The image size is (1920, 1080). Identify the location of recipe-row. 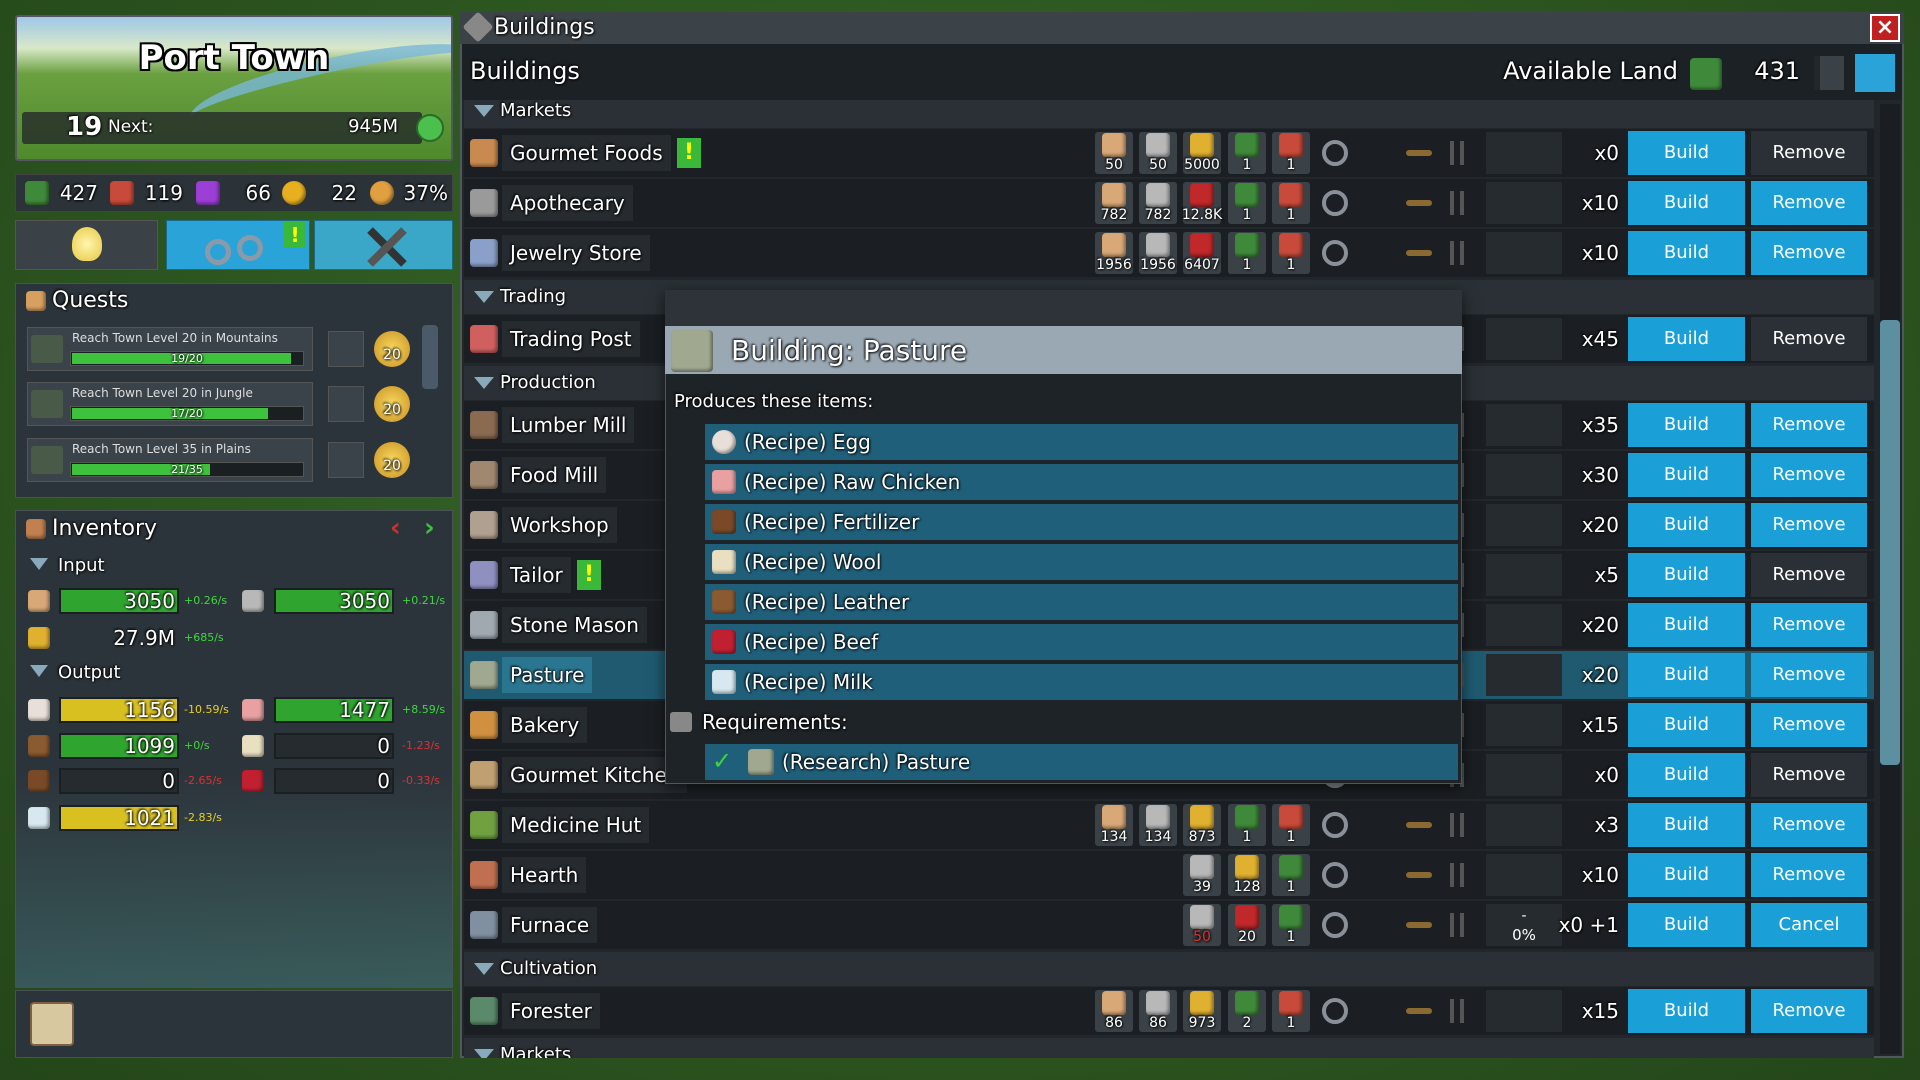
(1081, 482).